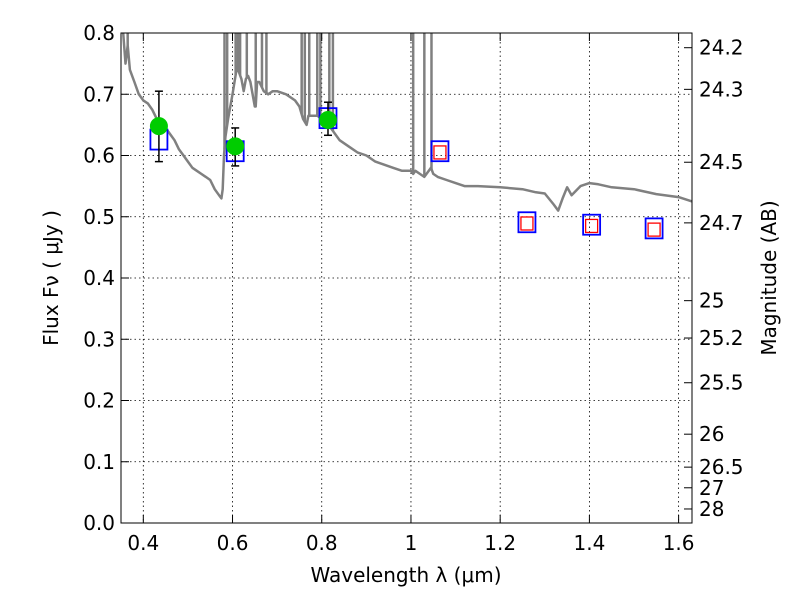 The image size is (800, 600). What do you see at coordinates (711, 488) in the screenshot?
I see `y2-tick-label: 27` at bounding box center [711, 488].